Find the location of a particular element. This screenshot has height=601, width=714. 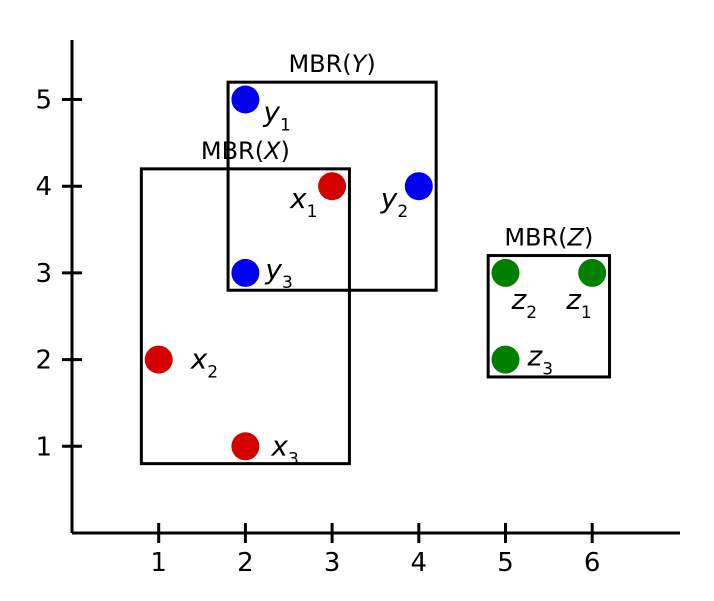

y-tick-label-4: 4 is located at coordinates (43, 187).